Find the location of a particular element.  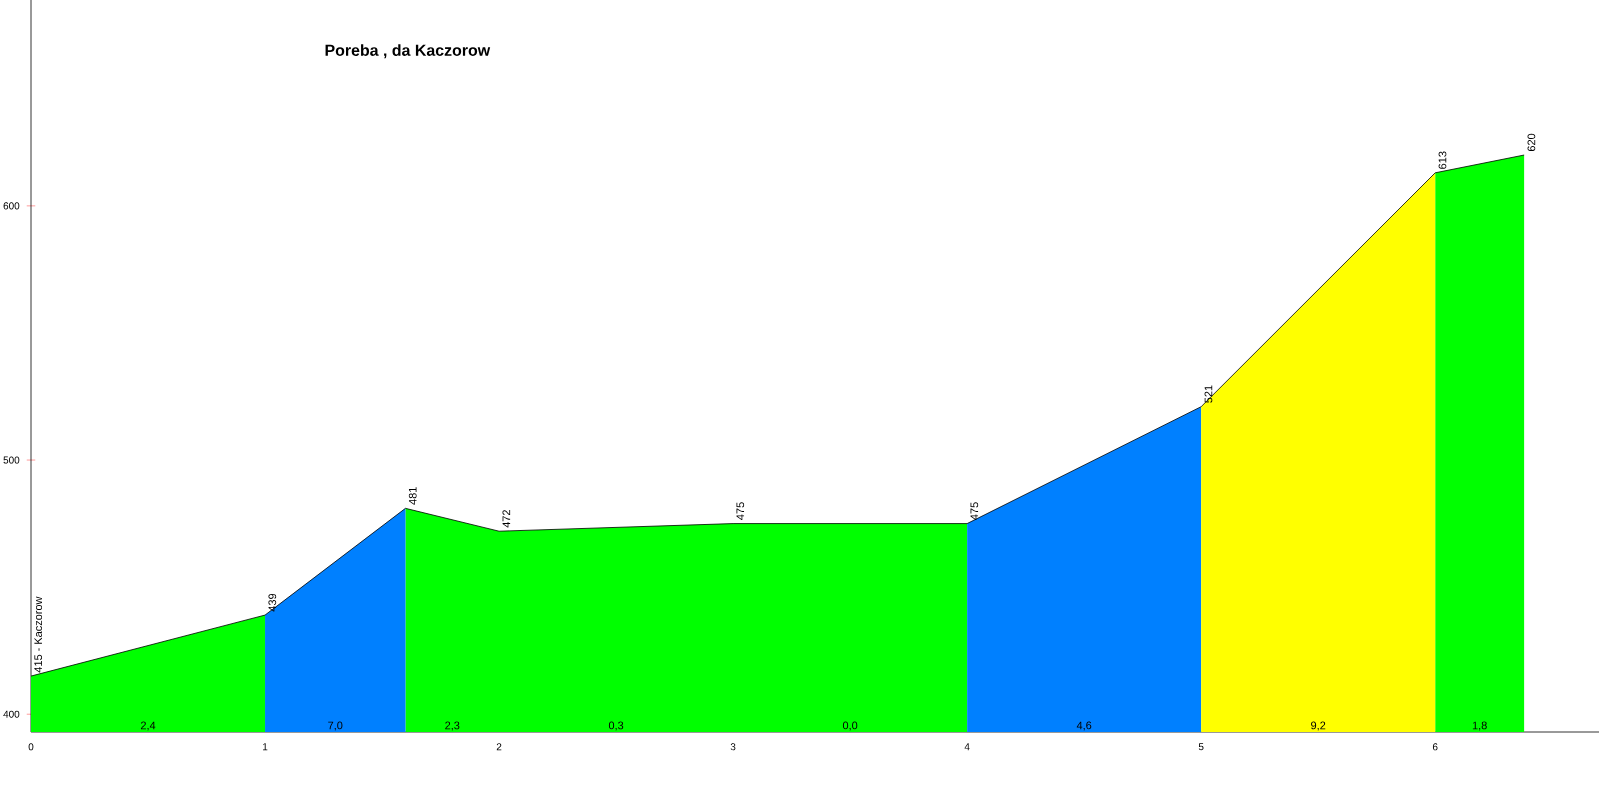

text: Poreba , da Kaczorow is located at coordinates (408, 51).